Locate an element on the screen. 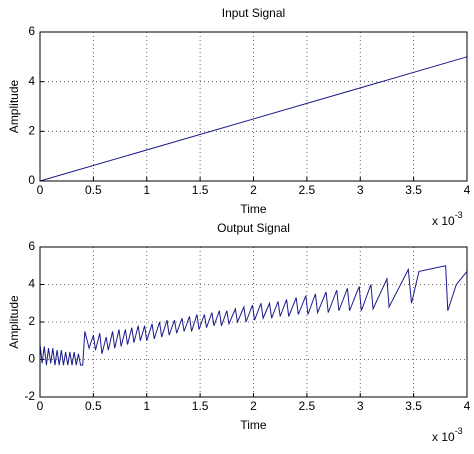 The width and height of the screenshot is (474, 454). y-tick-label: -2 is located at coordinates (29, 396).